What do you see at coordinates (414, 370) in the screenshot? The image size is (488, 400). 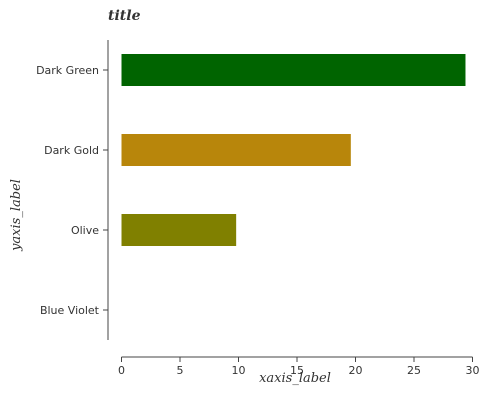 I see `x-tick-label: 25` at bounding box center [414, 370].